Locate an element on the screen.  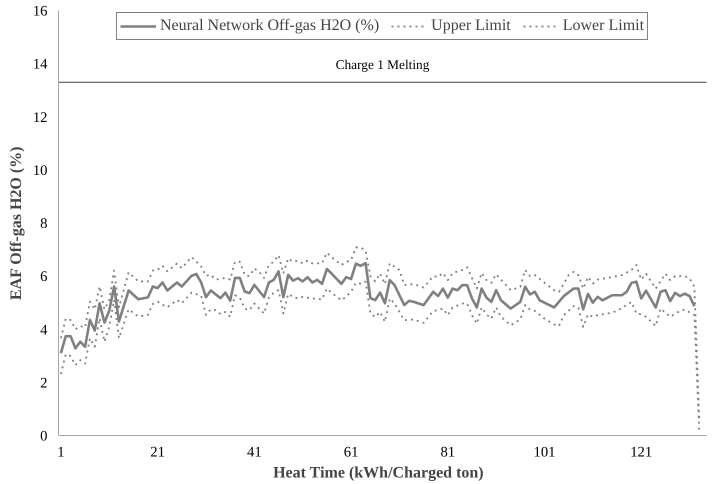
x-axis-title: Heat Time (kWh/Charged ton) is located at coordinates (378, 473).